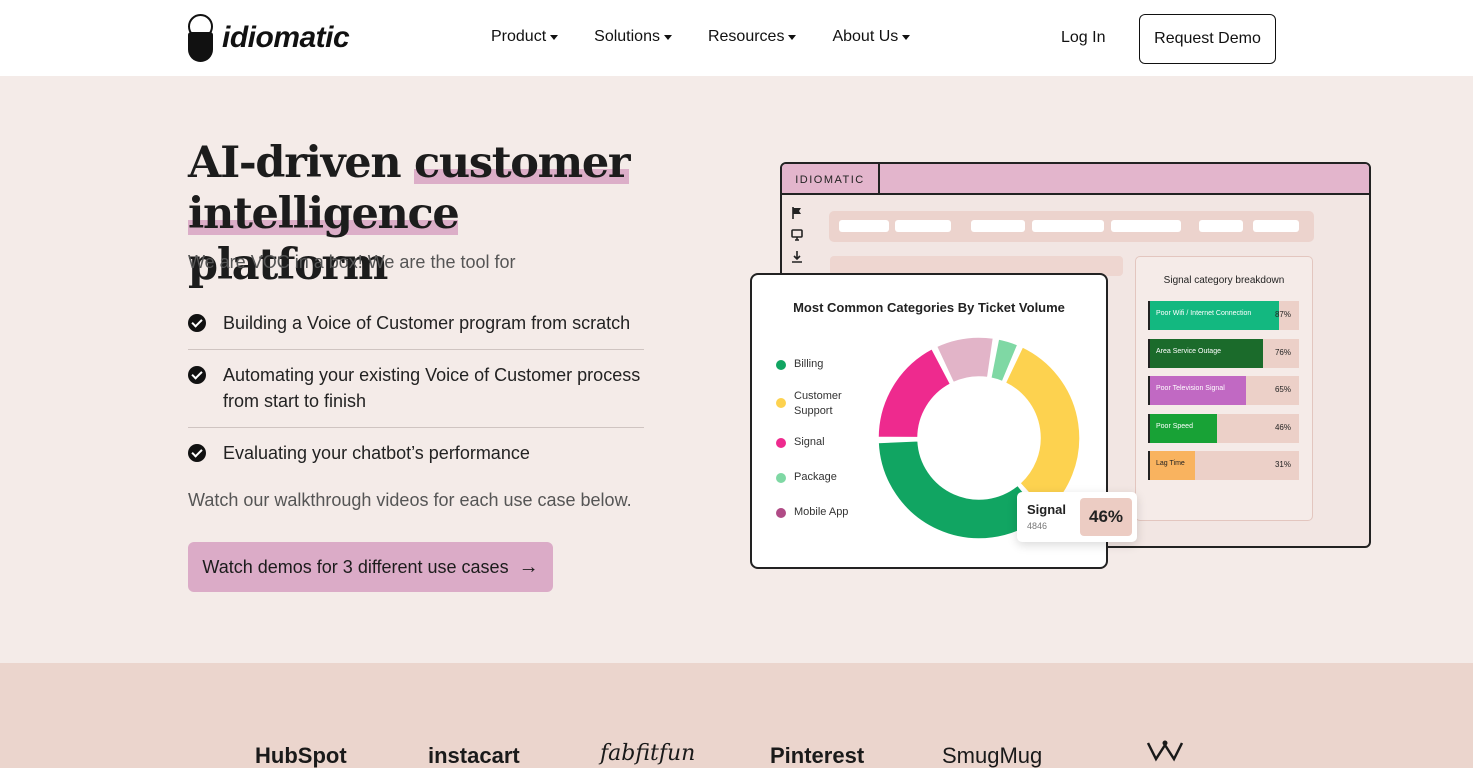 The height and width of the screenshot is (768, 1473). What do you see at coordinates (1106, 517) in the screenshot?
I see `tooltip-percent: 46%` at bounding box center [1106, 517].